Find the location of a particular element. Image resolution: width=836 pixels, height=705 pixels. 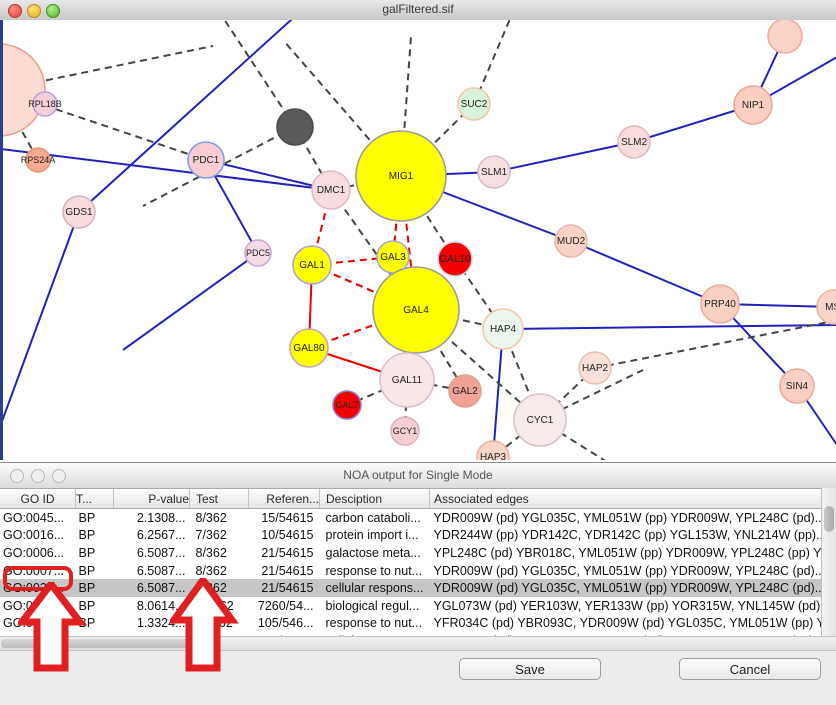

network-node-SUC2: SUC2 is located at coordinates (474, 104).